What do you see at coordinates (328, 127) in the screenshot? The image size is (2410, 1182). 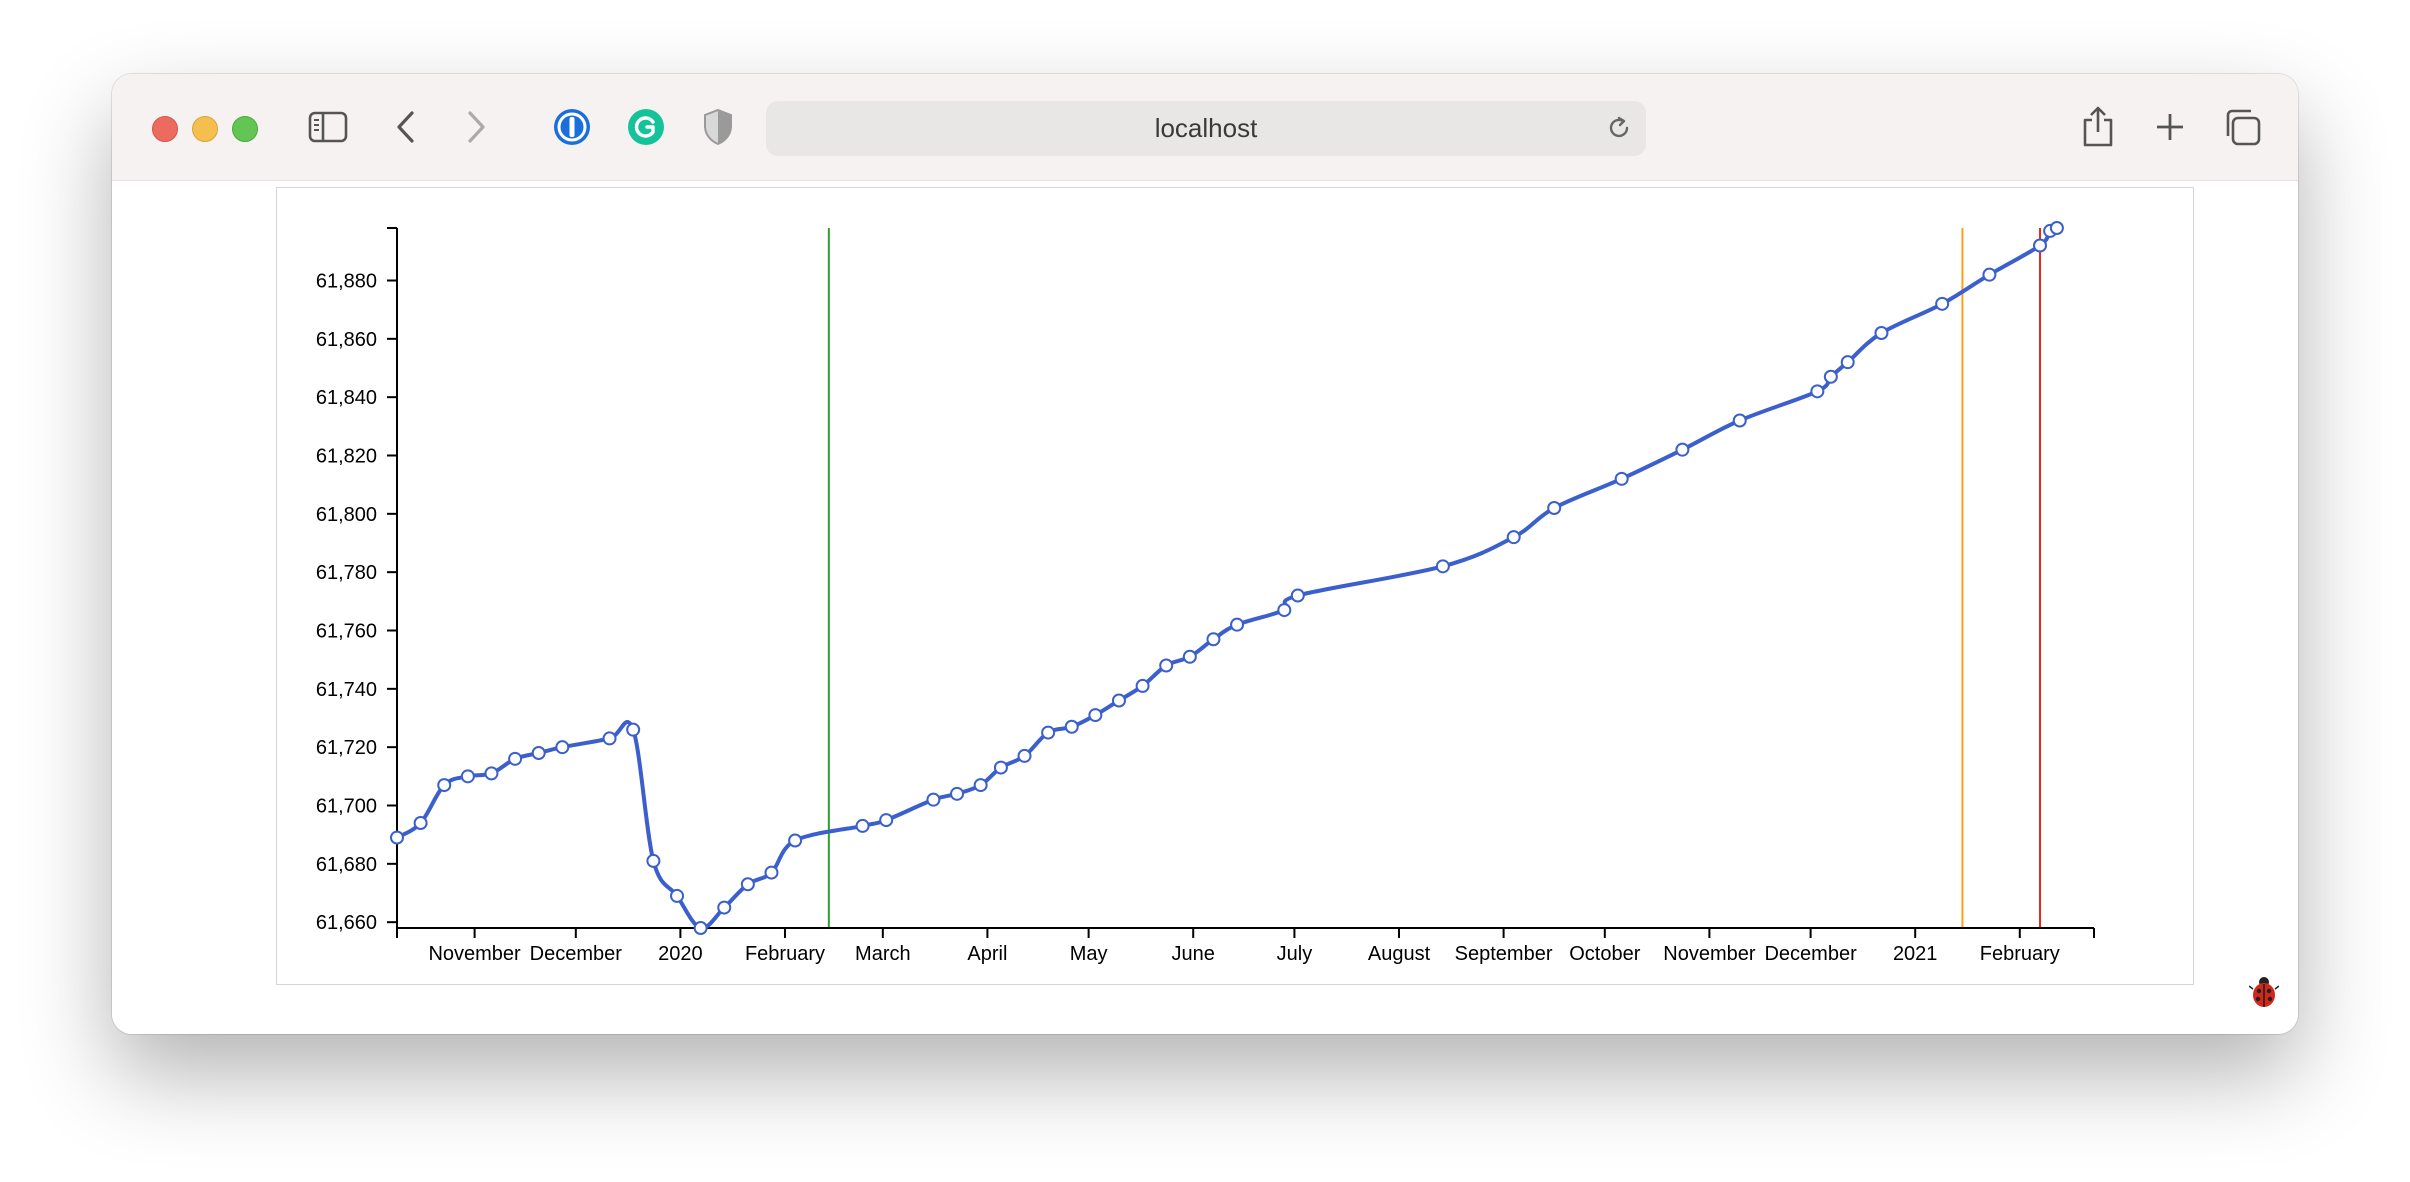 I see `sidebar-icon` at bounding box center [328, 127].